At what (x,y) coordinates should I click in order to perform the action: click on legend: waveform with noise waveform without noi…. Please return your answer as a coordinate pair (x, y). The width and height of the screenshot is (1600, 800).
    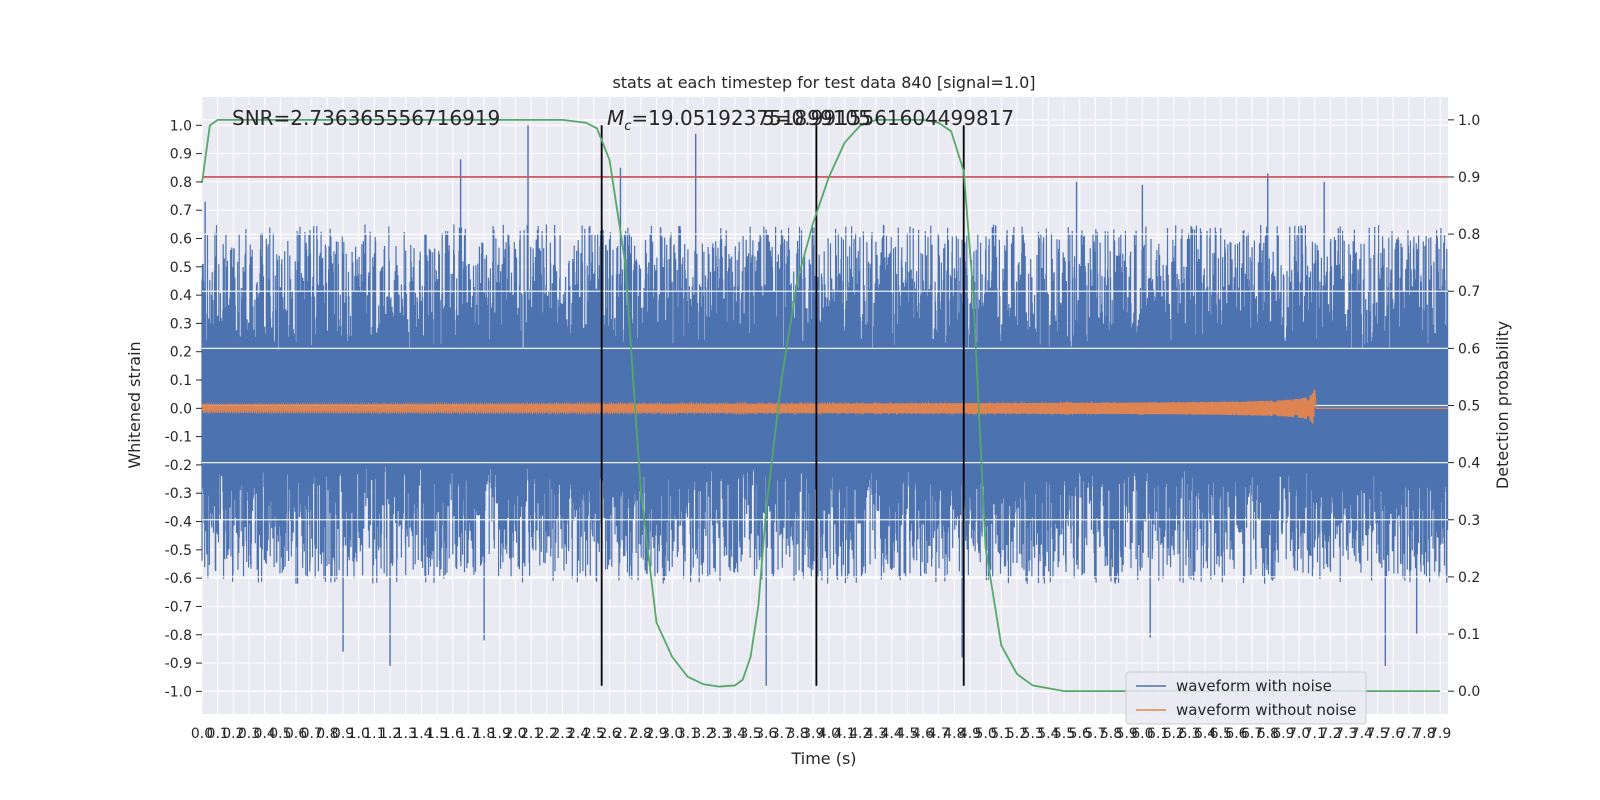
    Looking at the image, I should click on (1246, 698).